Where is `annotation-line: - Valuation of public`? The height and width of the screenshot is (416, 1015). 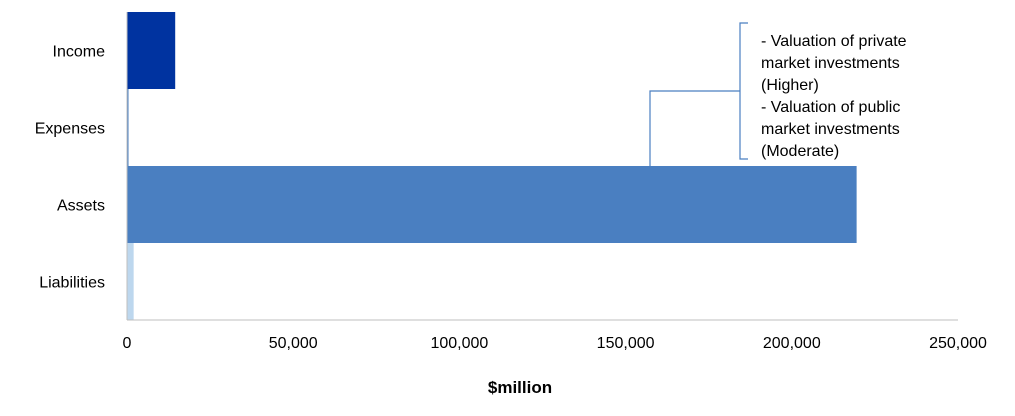
annotation-line: - Valuation of public is located at coordinates (830, 107).